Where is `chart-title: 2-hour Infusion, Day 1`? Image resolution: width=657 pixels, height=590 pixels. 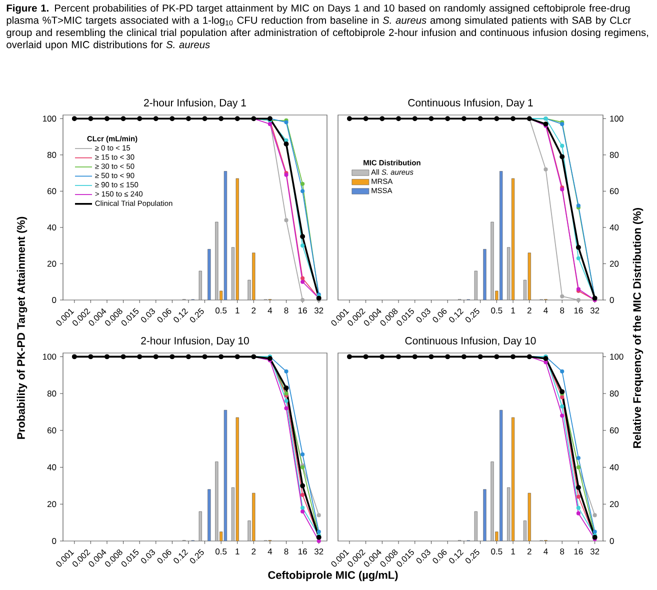
chart-title: 2-hour Infusion, Day 1 is located at coordinates (195, 103).